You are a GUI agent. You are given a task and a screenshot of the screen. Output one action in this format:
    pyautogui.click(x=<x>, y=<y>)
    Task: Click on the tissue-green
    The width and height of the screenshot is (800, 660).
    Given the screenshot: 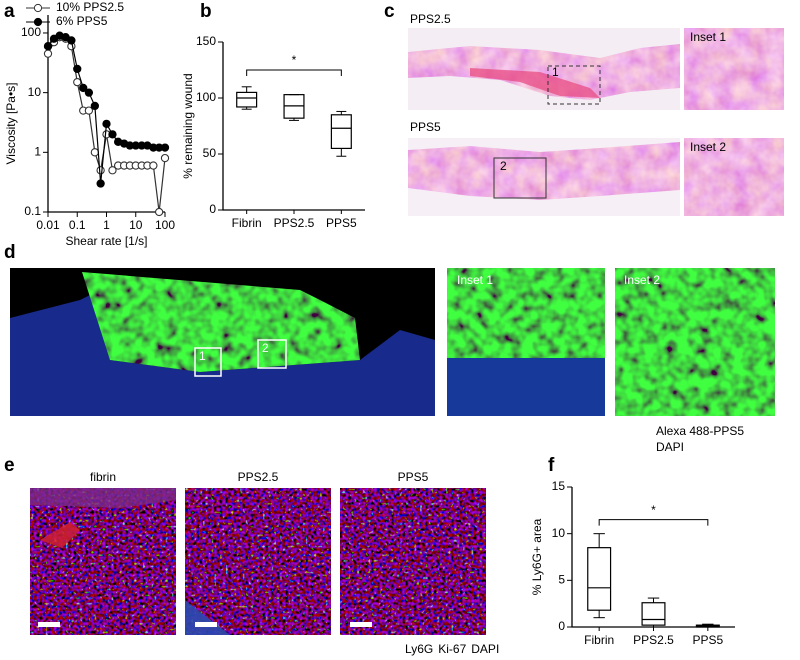 What is the action you would take?
    pyautogui.click(x=221, y=322)
    